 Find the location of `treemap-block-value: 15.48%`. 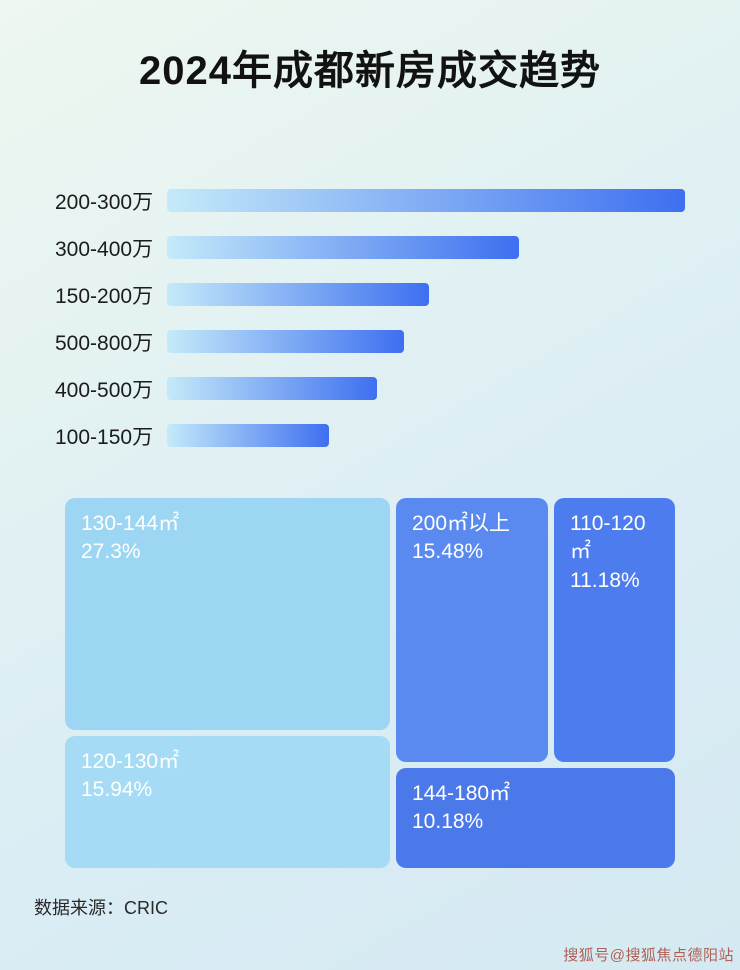

treemap-block-value: 15.48% is located at coordinates (448, 552).